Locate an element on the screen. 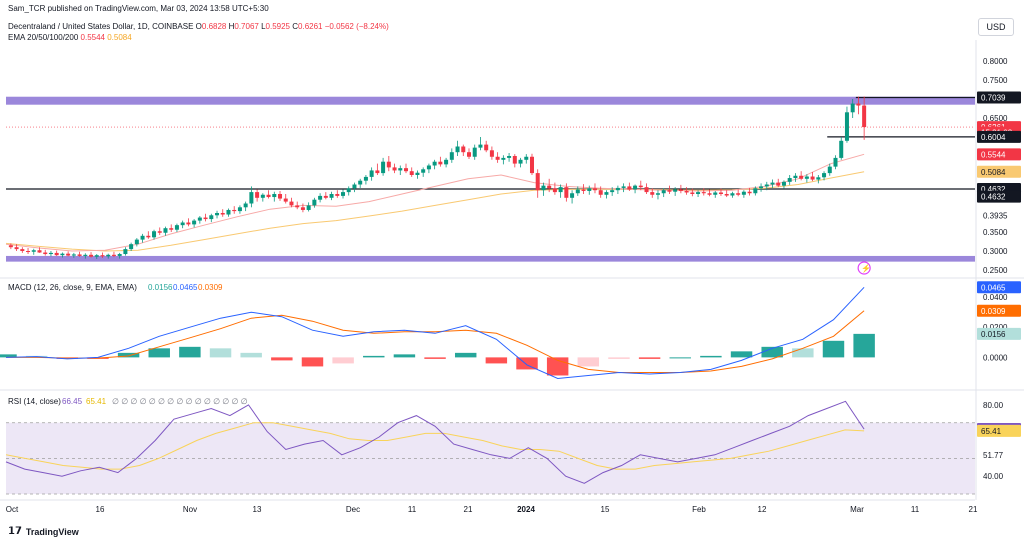 The image size is (1024, 542). resistance-zone is located at coordinates (490, 258).